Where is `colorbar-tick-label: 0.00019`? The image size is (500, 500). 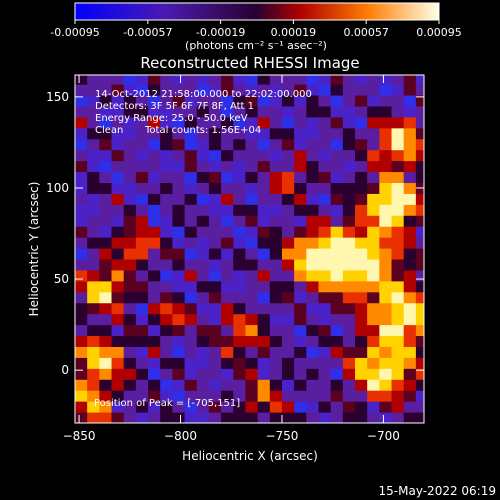 colorbar-tick-label: 0.00019 is located at coordinates (294, 32).